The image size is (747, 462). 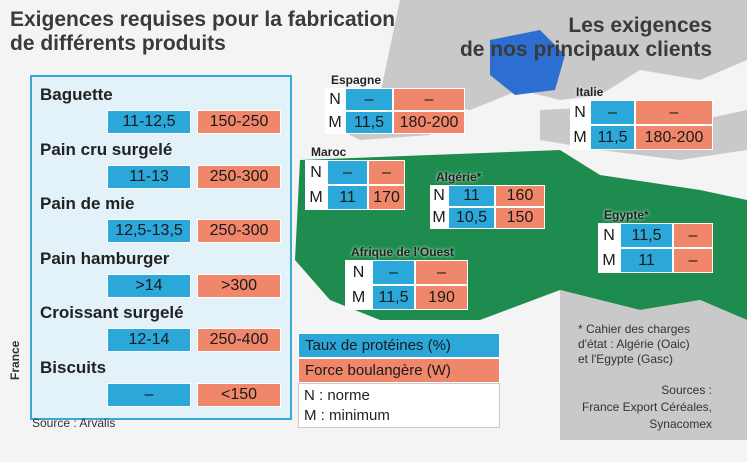 What do you see at coordinates (87, 203) in the screenshot?
I see `product-name: Pain de mie` at bounding box center [87, 203].